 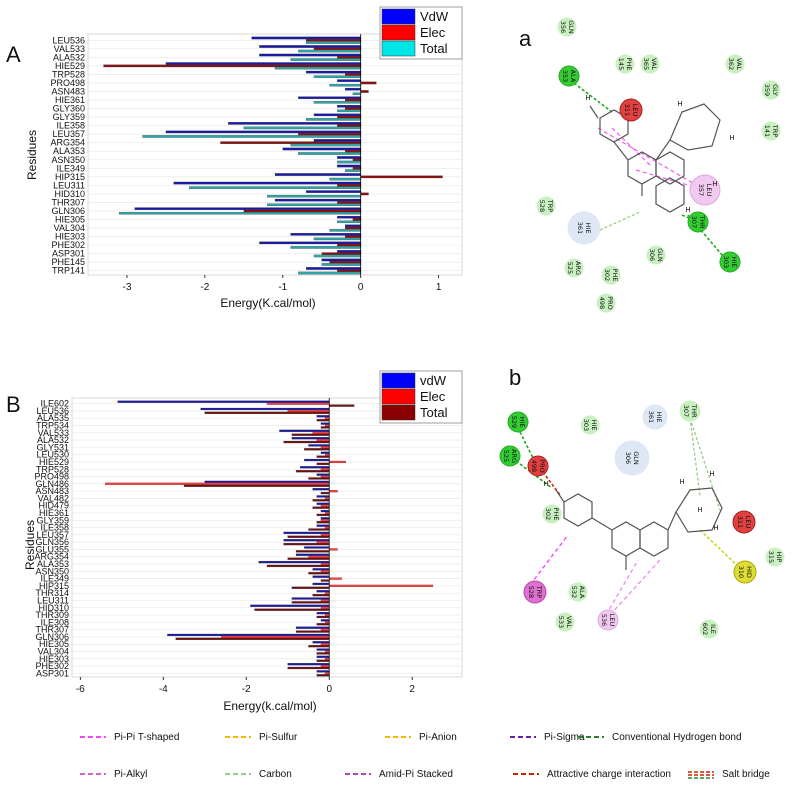 I want to click on key-item: Pi-Pi T-shaped, so click(x=129, y=737).